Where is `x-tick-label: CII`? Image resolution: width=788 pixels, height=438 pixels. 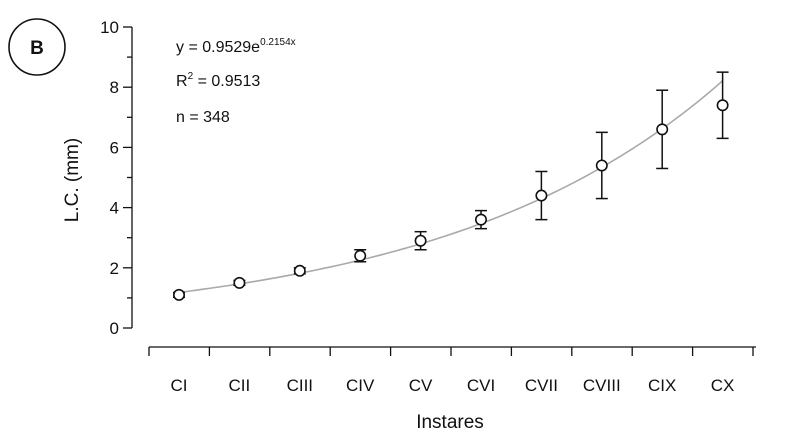
x-tick-label: CII is located at coordinates (240, 385).